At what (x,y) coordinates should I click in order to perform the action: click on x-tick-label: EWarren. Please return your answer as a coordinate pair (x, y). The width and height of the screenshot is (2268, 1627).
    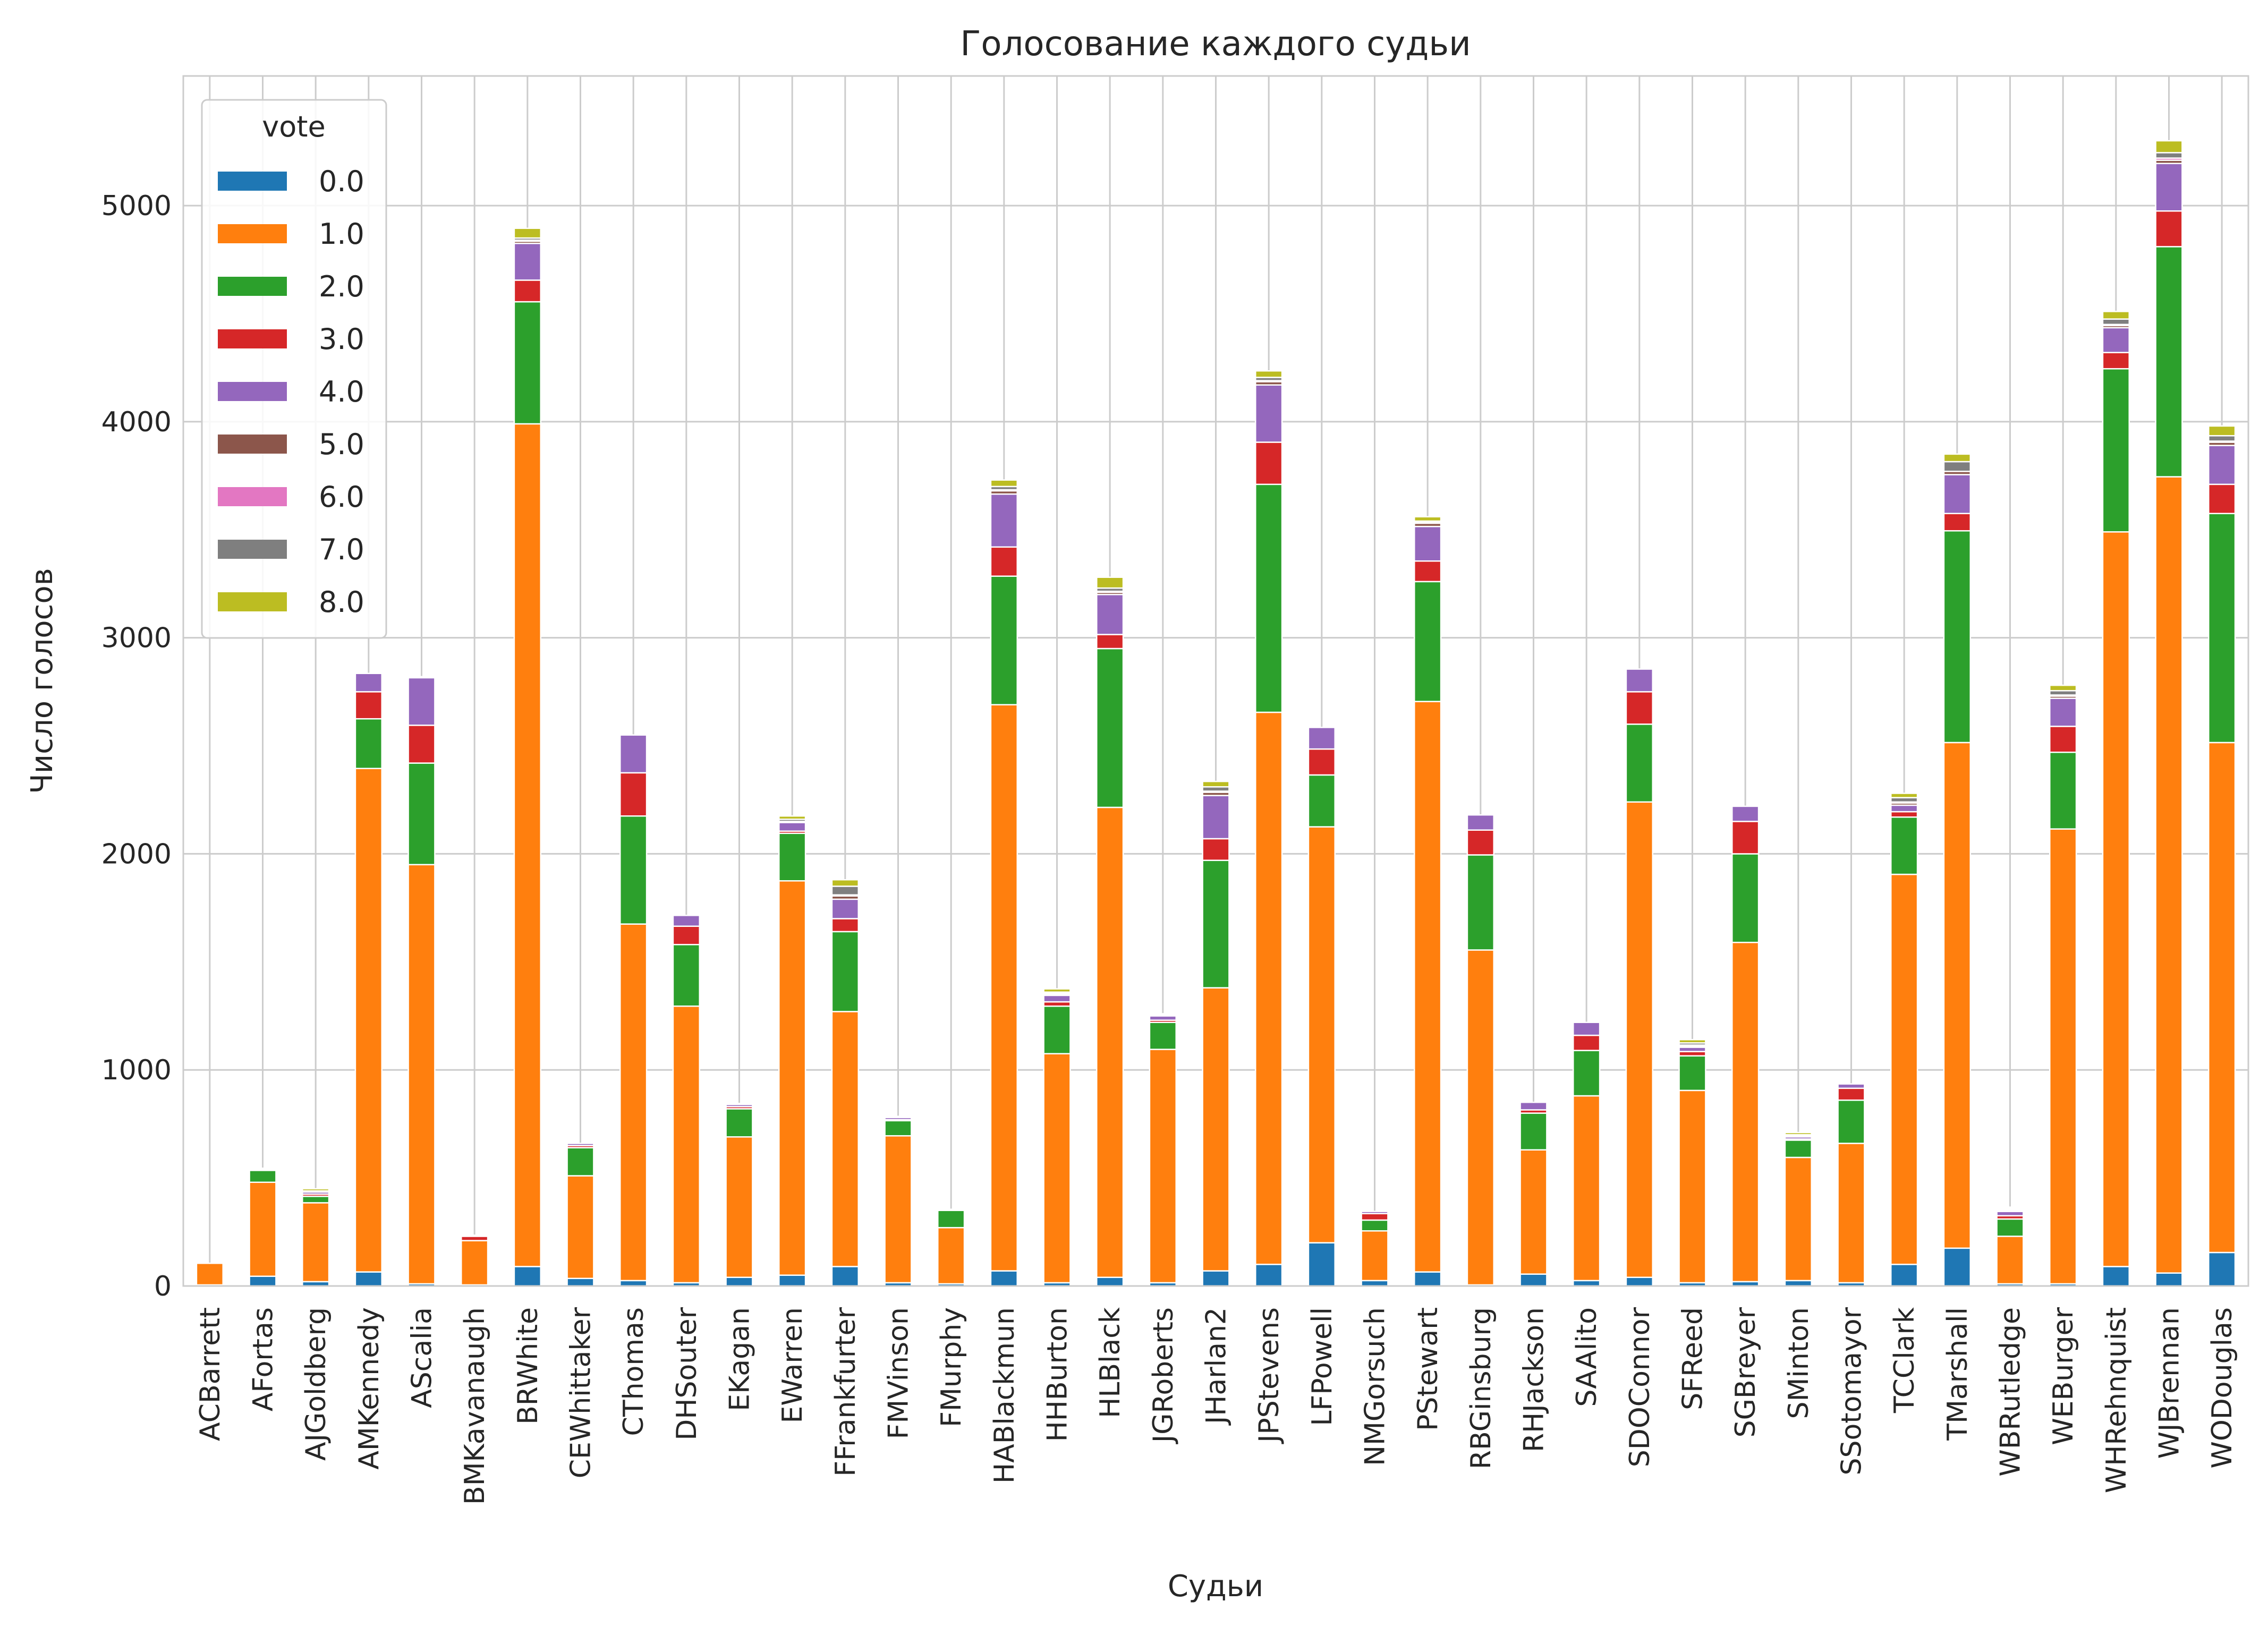
    Looking at the image, I should click on (793, 1365).